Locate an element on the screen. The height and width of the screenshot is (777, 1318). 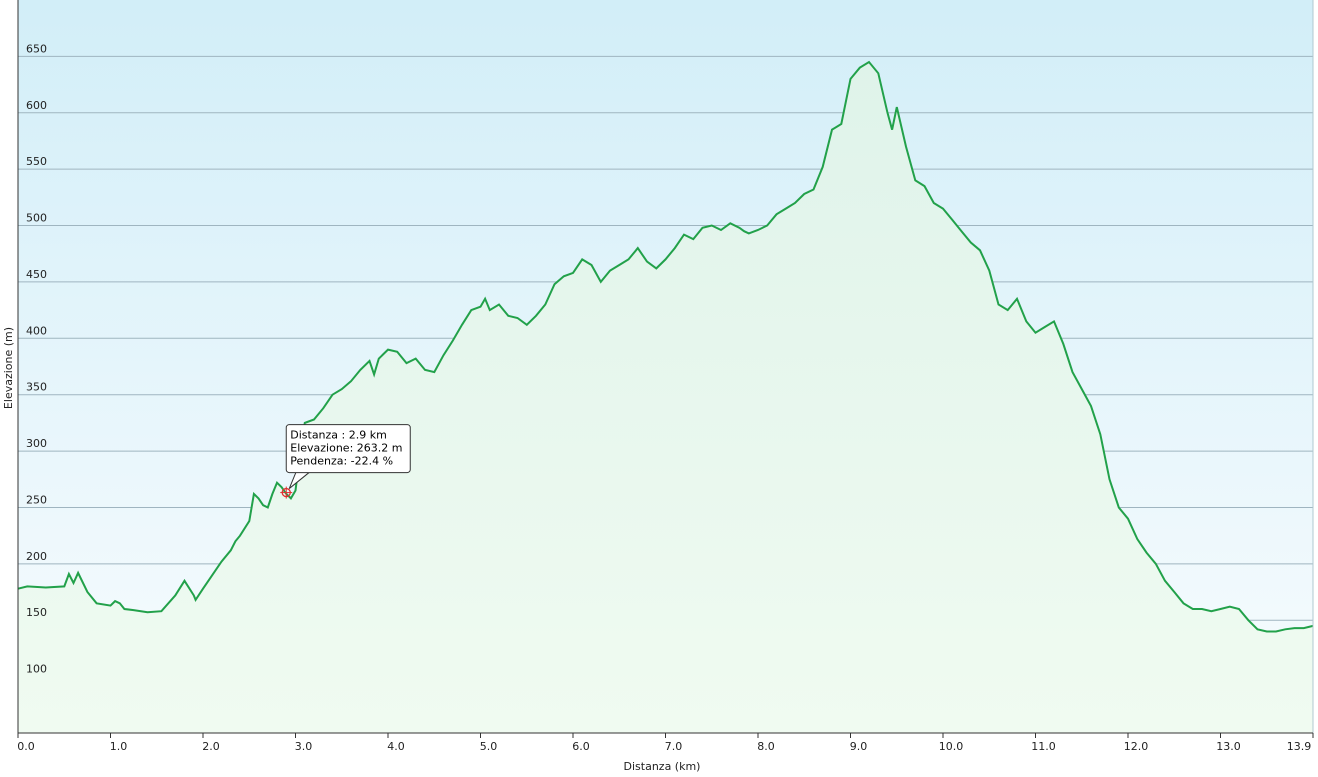
y-tick-label: 250 is located at coordinates (36, 499).